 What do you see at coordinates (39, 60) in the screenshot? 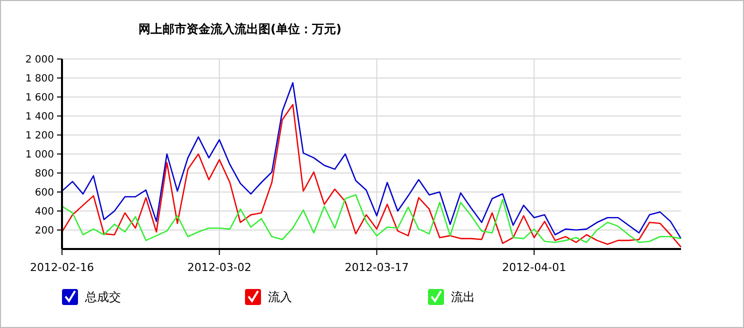
I see `y-tick-label: 2 000` at bounding box center [39, 60].